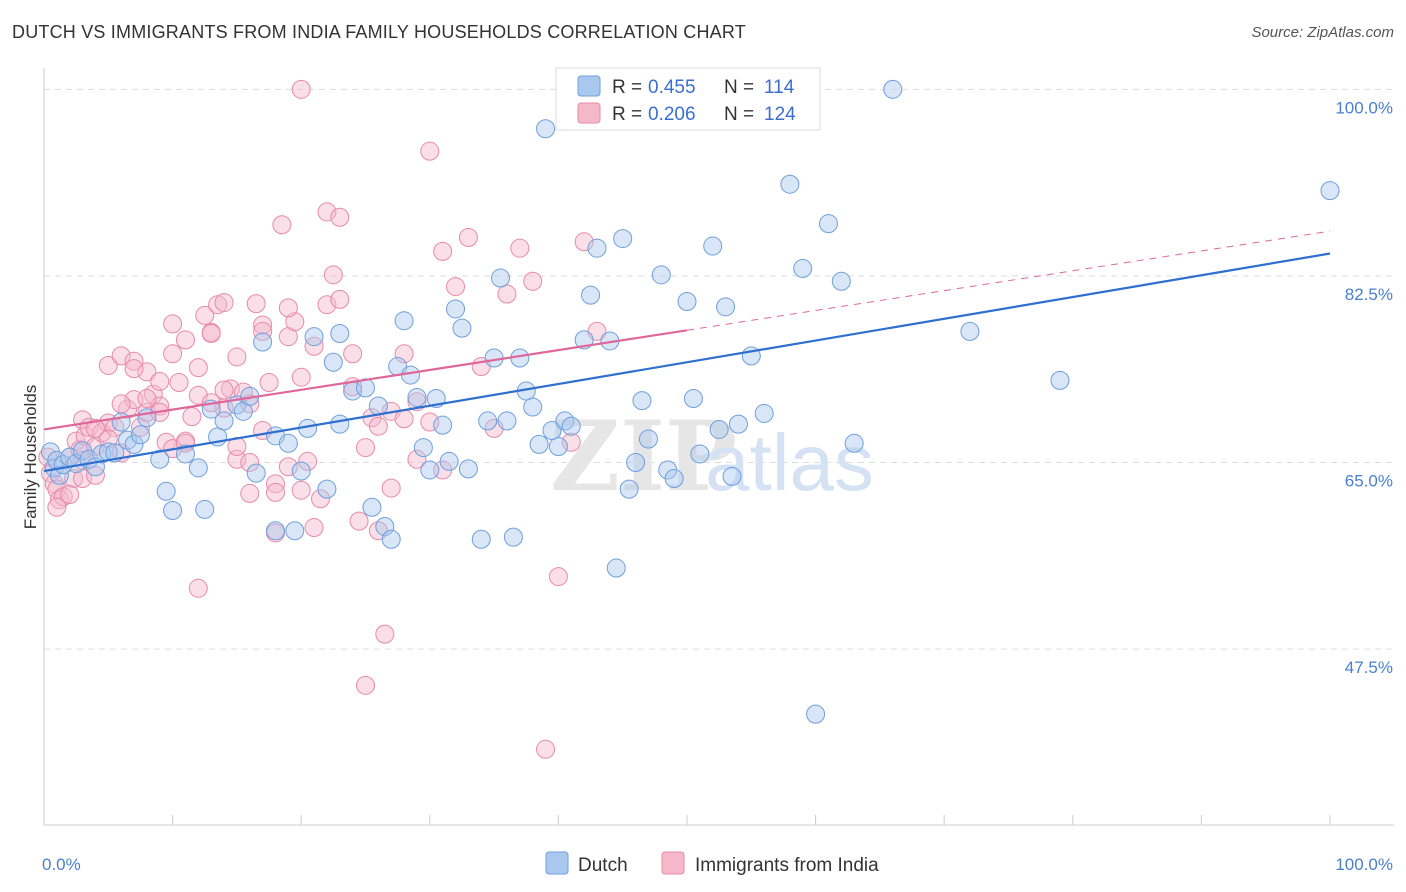 This screenshot has width=1406, height=892. Describe the element at coordinates (789, 462) in the screenshot. I see `watermark-atlas: atlas` at that location.